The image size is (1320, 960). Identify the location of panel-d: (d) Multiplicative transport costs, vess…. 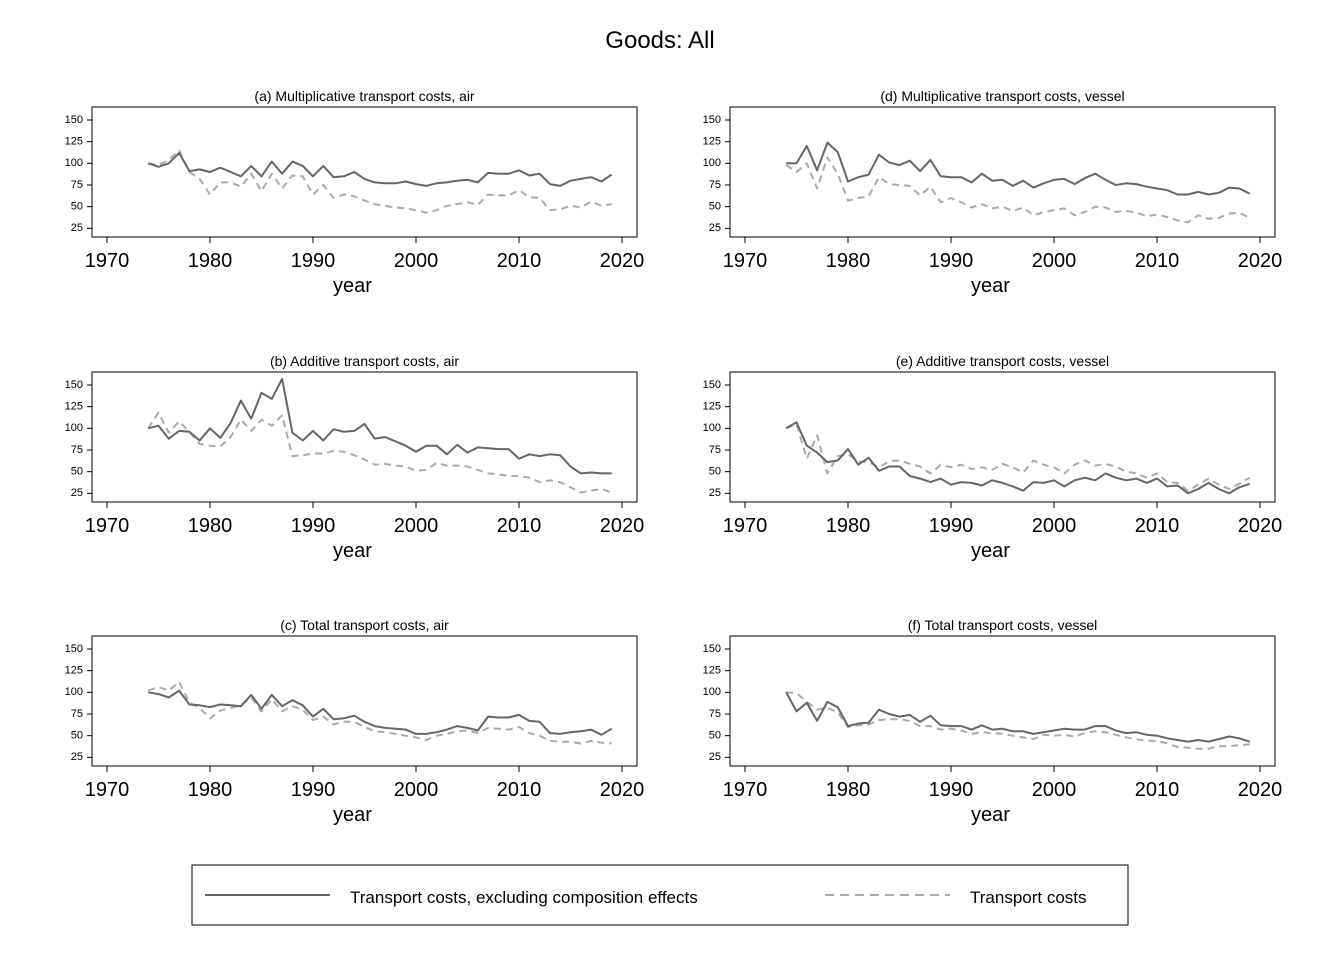
(993, 192).